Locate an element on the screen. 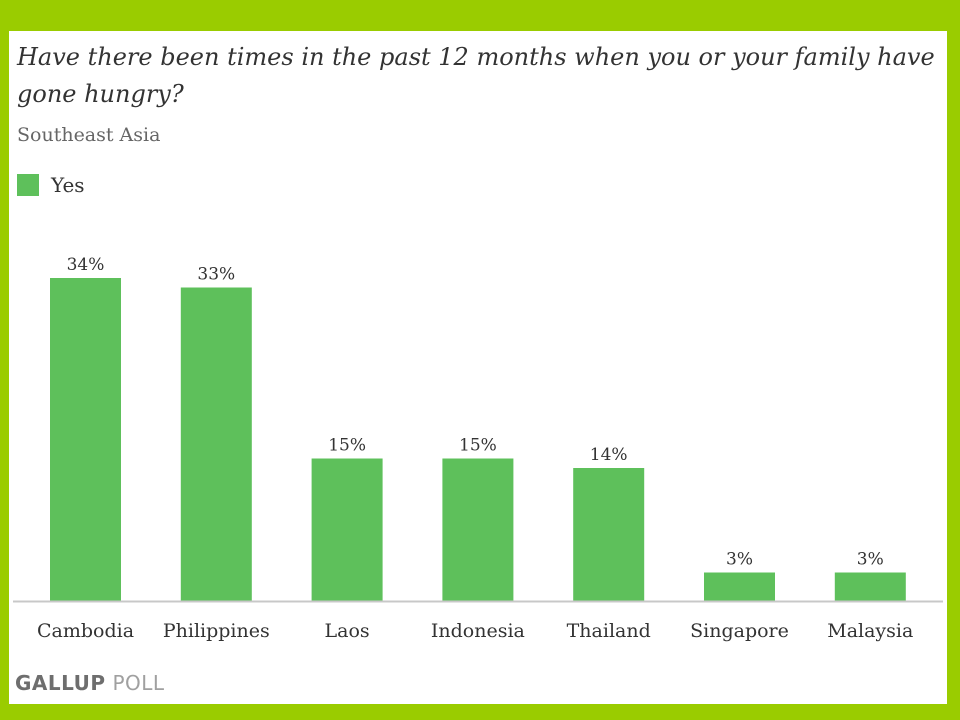 The width and height of the screenshot is (960, 720). bar-thailand is located at coordinates (609, 534).